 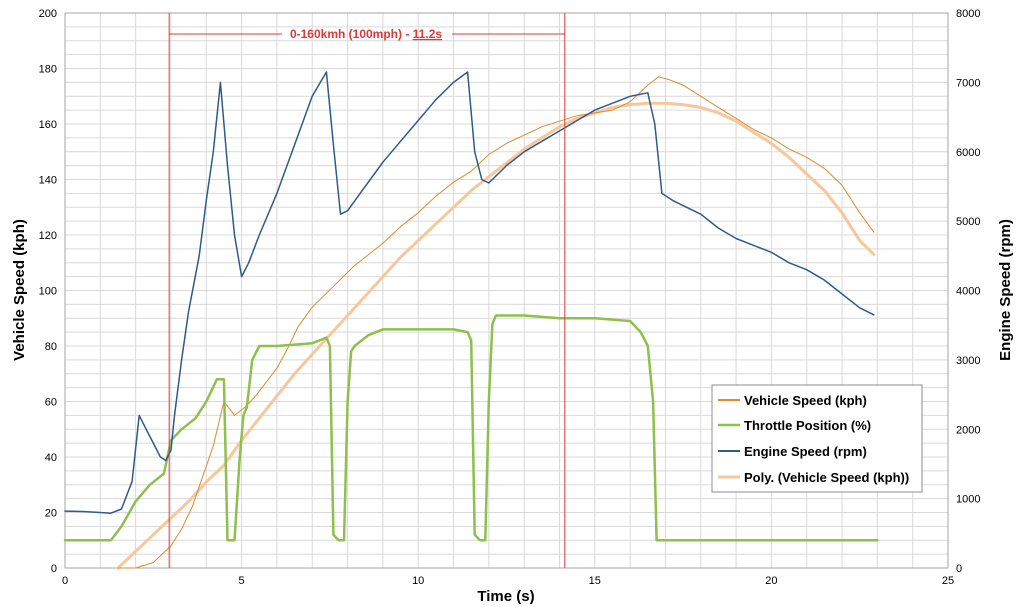 What do you see at coordinates (48, 181) in the screenshot?
I see `y-tick-label: 140` at bounding box center [48, 181].